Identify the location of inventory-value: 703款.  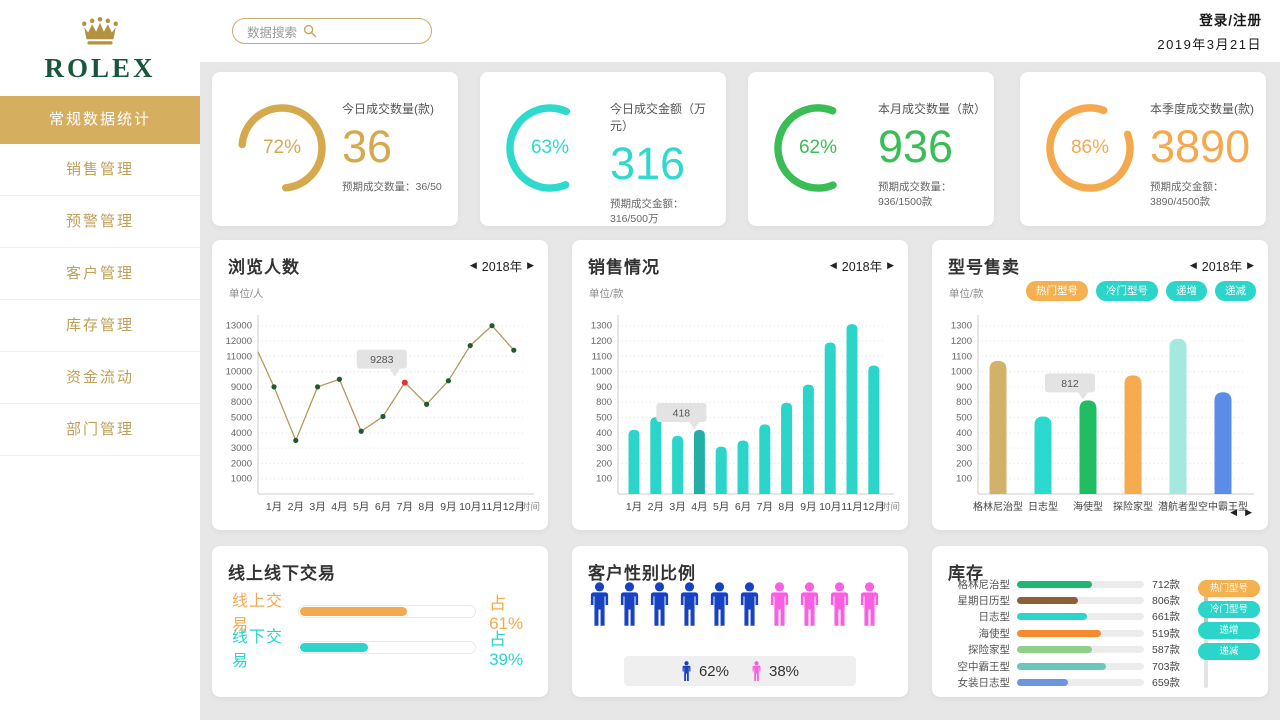
(1166, 666).